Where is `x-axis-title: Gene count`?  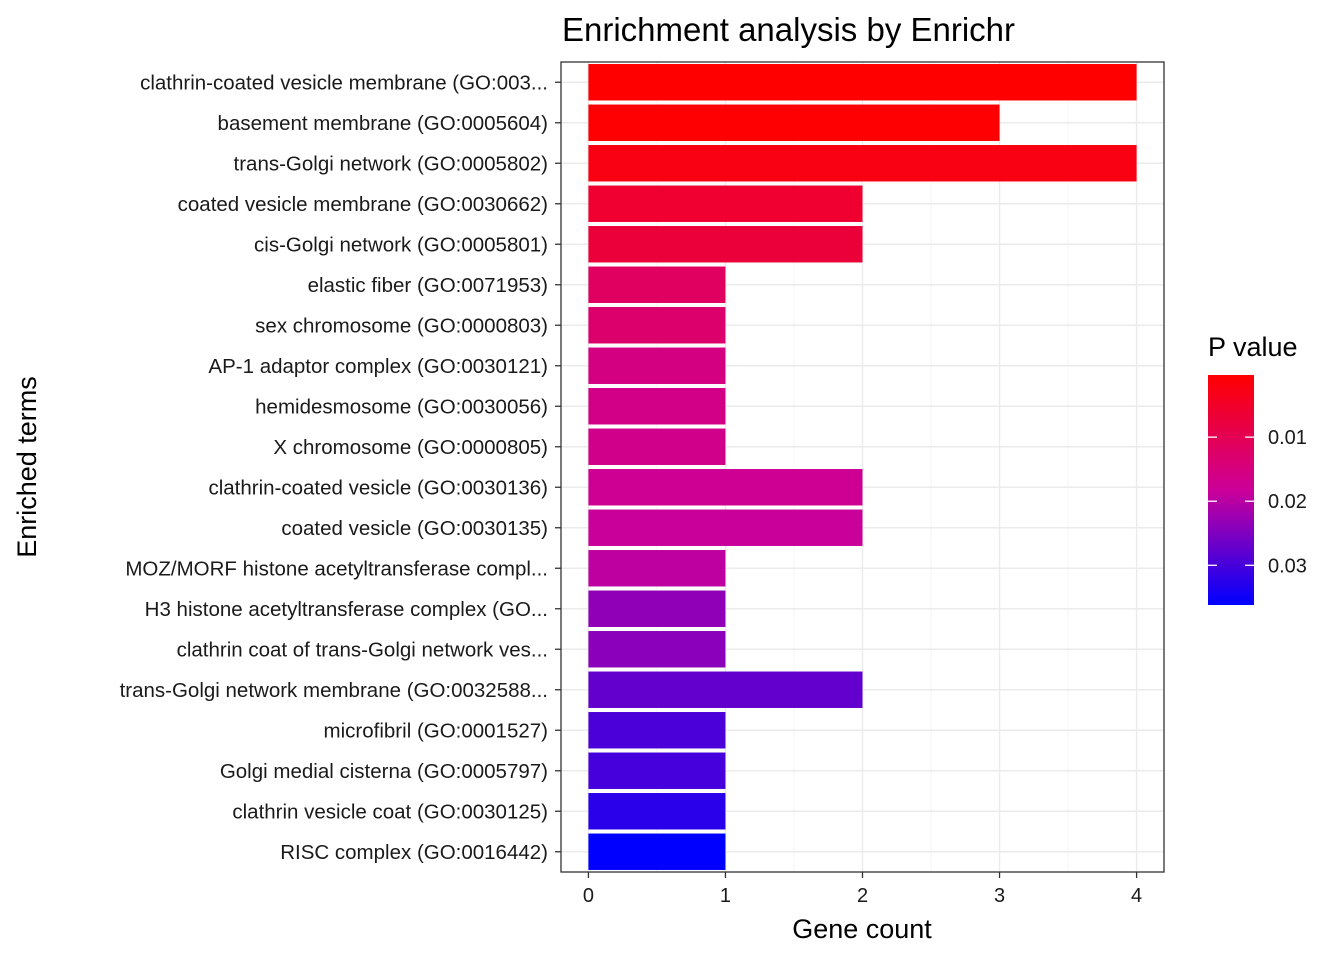
x-axis-title: Gene count is located at coordinates (862, 929).